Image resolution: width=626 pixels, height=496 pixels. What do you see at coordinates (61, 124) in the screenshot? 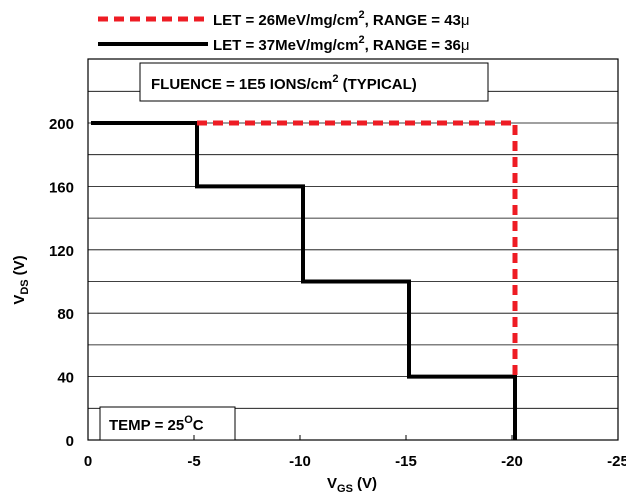
I see `y-tick-label: 200` at bounding box center [61, 124].